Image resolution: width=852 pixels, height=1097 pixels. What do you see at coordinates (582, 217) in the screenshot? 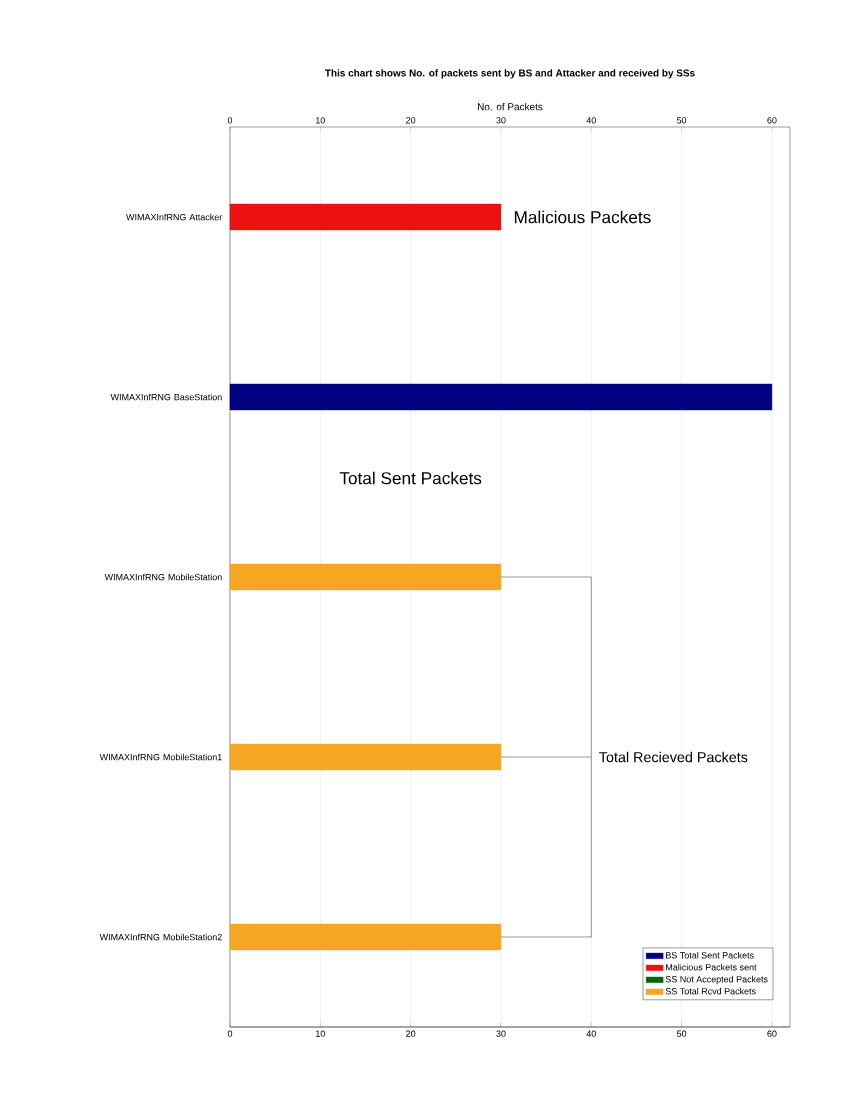
I see `annotation: Malicious Packets` at bounding box center [582, 217].